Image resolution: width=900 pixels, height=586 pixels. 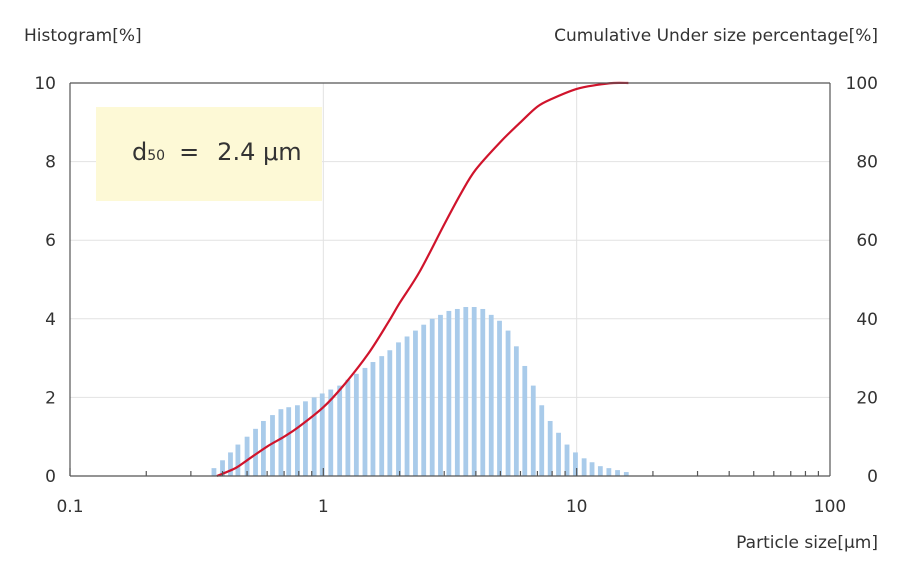 I want to click on y-left-tick-label: 8, so click(x=50, y=163).